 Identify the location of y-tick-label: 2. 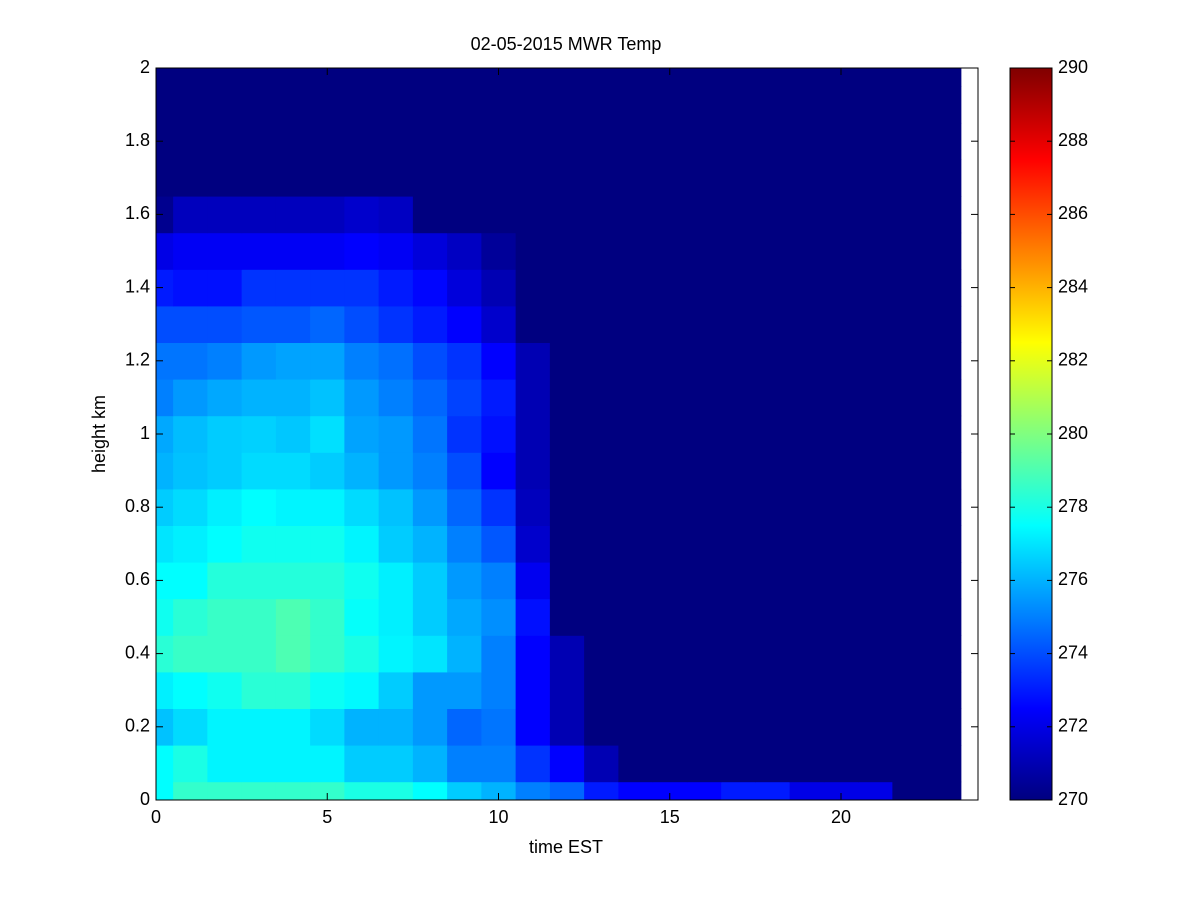
(145, 67).